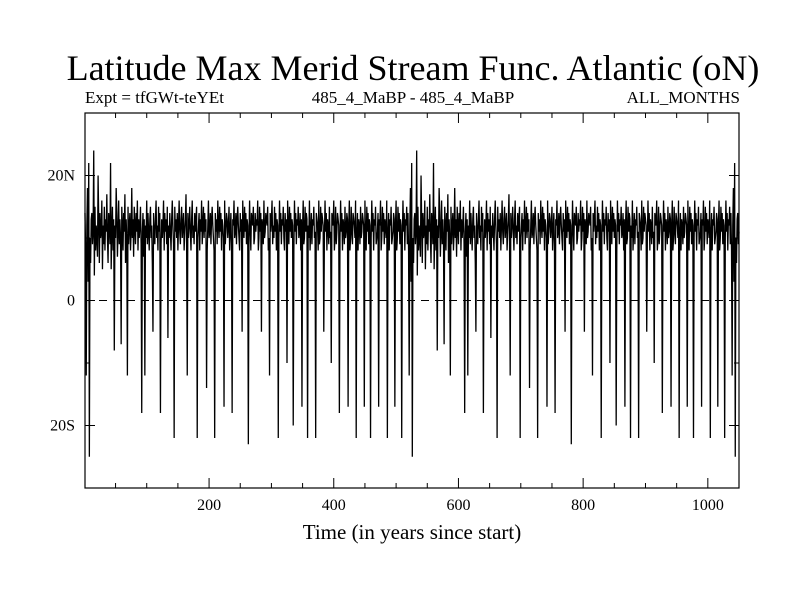 The height and width of the screenshot is (600, 800). I want to click on x-tick-label: 800, so click(583, 505).